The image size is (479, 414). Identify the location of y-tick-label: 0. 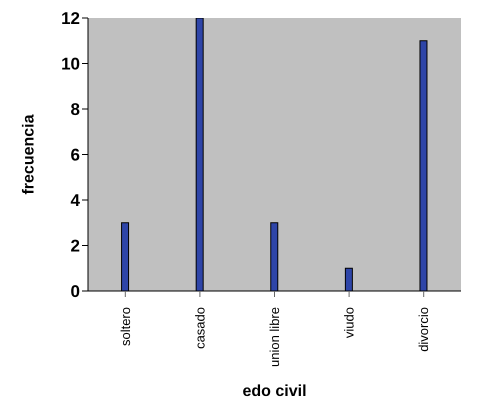
(75, 292).